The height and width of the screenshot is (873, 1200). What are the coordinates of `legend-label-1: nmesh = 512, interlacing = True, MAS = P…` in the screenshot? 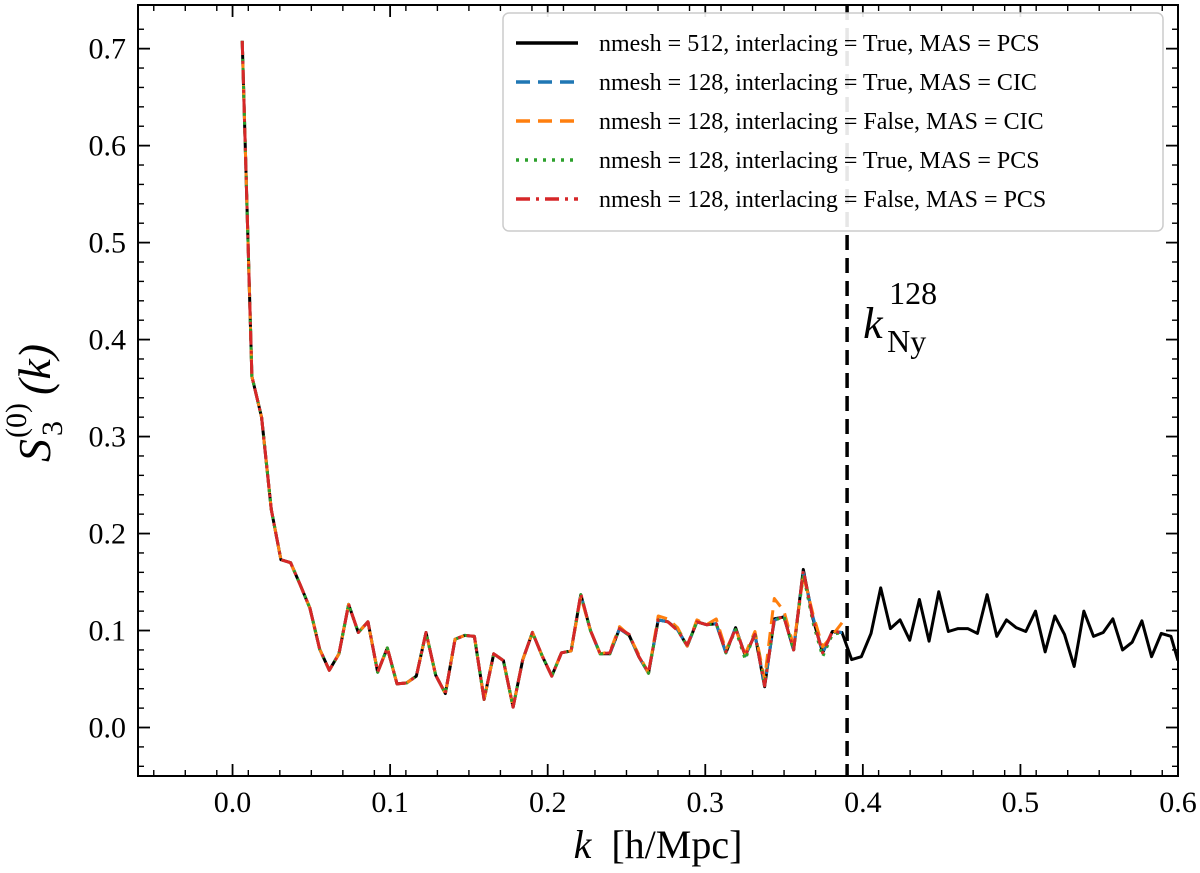 It's located at (819, 44).